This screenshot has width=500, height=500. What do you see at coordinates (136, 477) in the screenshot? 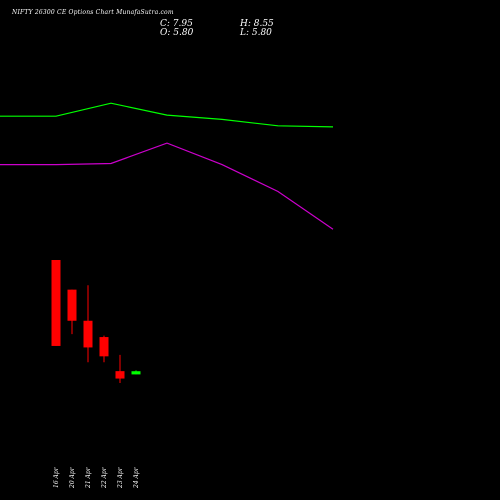
I see `x-tick-label: 24 Apr` at bounding box center [136, 477].